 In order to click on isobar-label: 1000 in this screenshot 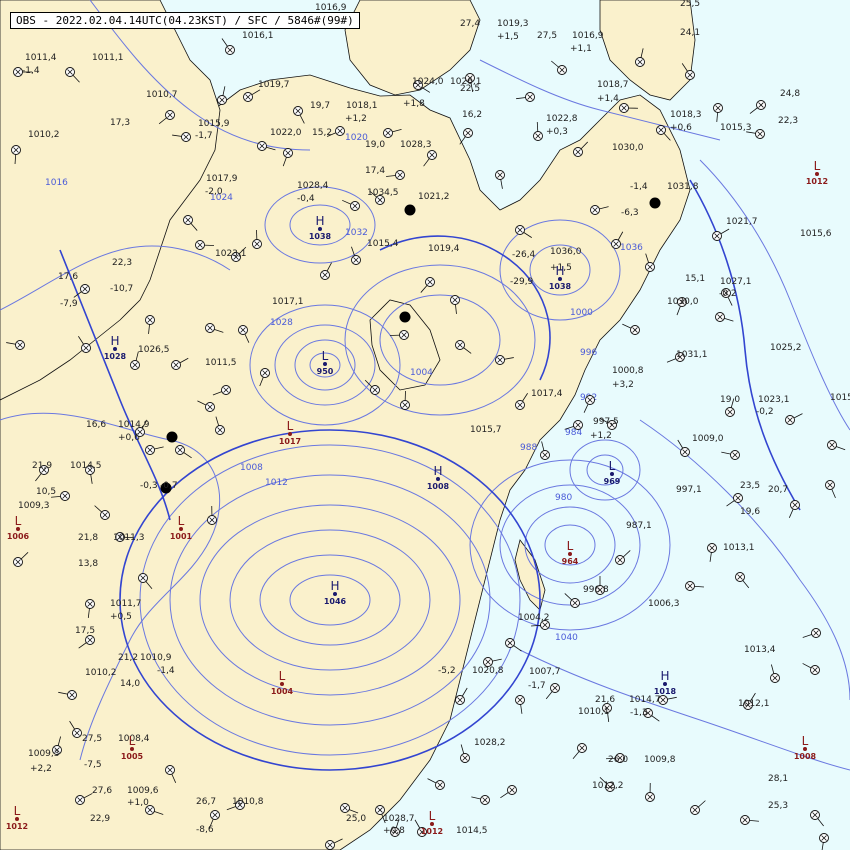, I will do `click(581, 313)`.